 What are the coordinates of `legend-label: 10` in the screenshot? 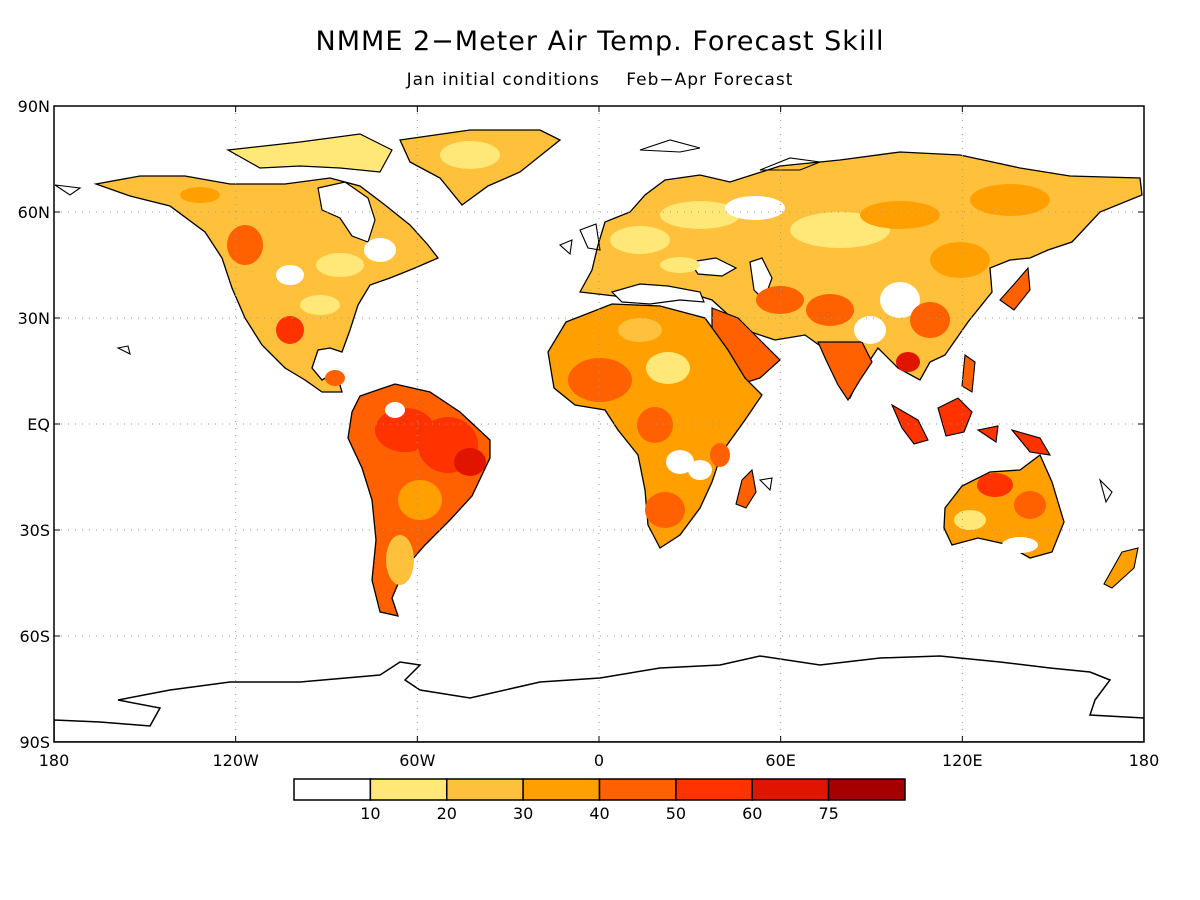 It's located at (370, 813).